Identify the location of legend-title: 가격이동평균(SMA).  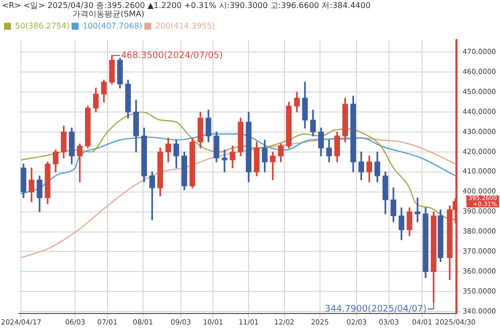
(108, 14).